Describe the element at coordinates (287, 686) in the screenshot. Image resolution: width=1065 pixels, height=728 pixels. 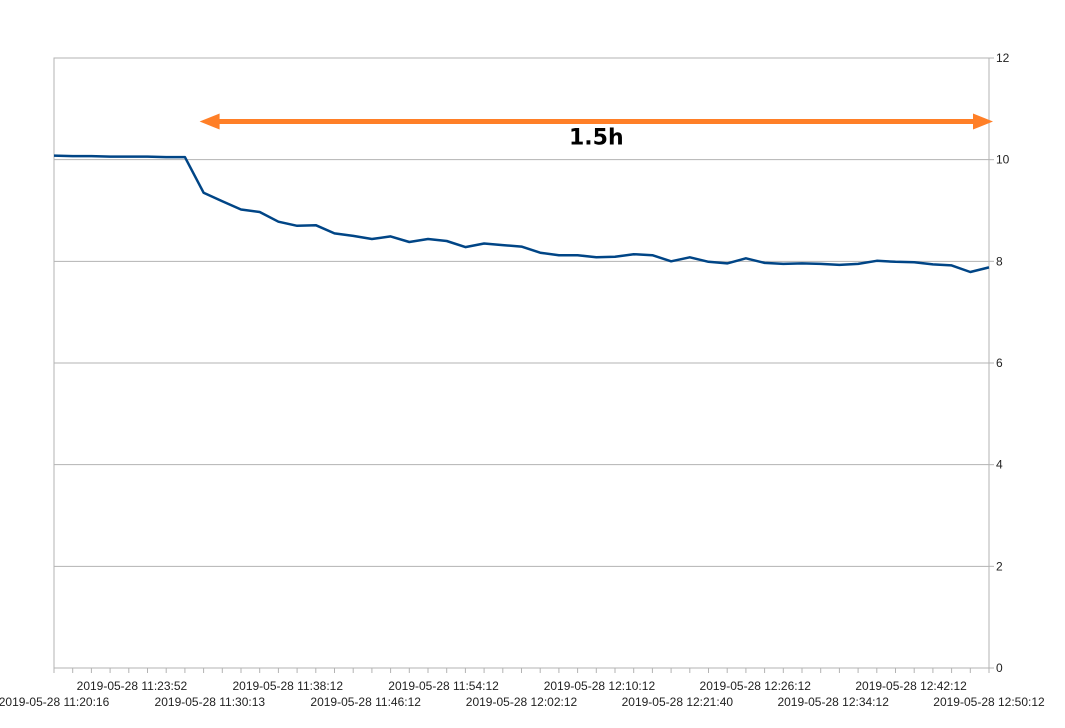
I see `x-tick-label: 2019-05-28 11:38:12` at that location.